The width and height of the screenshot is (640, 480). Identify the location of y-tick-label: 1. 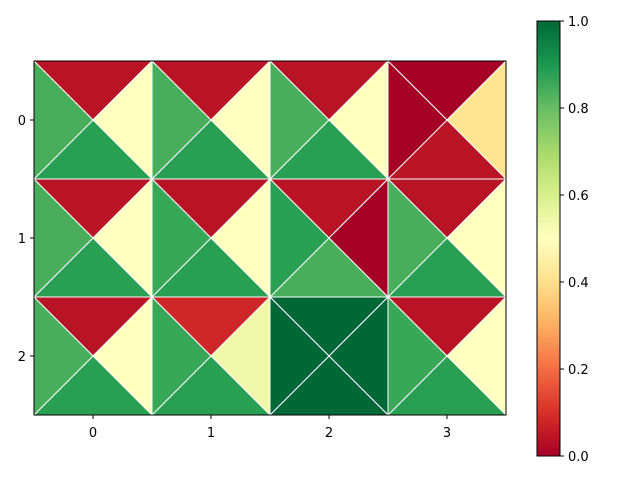
(22, 239).